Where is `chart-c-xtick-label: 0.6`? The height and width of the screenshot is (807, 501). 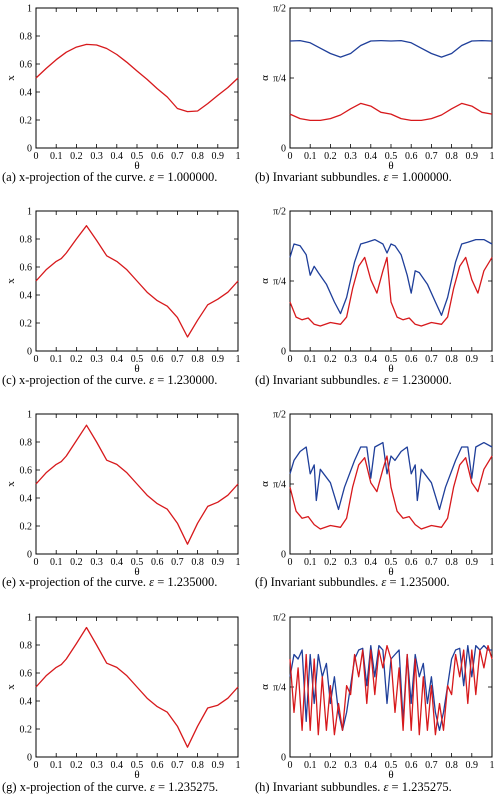
chart-c-xtick-label: 0.6 is located at coordinates (157, 359).